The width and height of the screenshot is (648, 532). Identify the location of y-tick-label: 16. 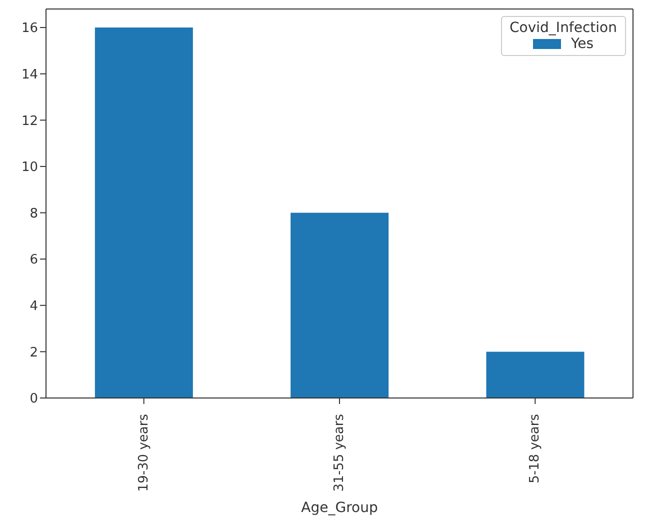
(29, 28).